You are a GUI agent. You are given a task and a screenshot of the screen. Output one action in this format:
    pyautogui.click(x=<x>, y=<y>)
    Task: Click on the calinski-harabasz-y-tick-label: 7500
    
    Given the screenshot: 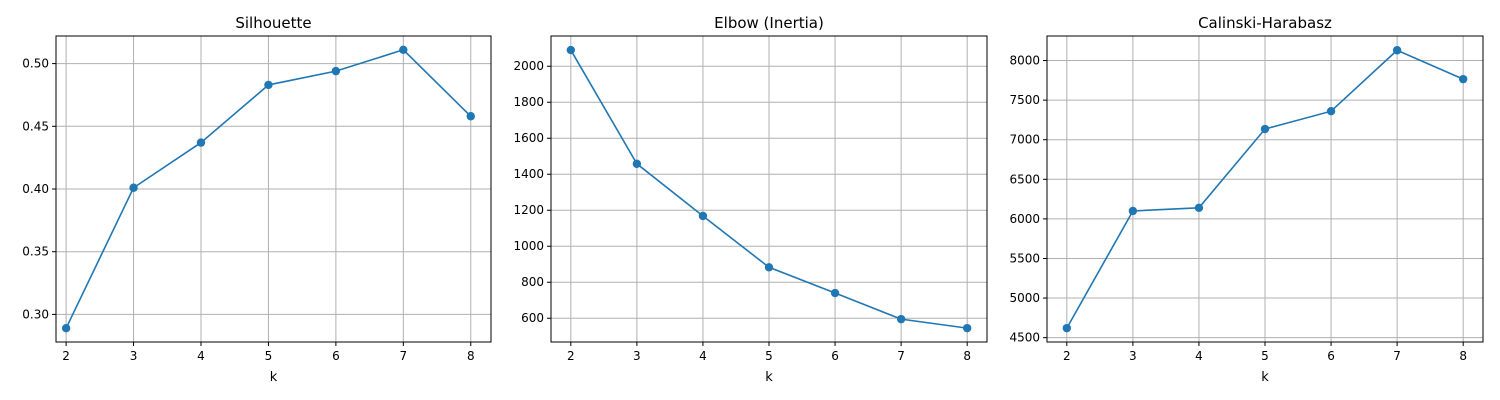 What is the action you would take?
    pyautogui.click(x=1024, y=100)
    